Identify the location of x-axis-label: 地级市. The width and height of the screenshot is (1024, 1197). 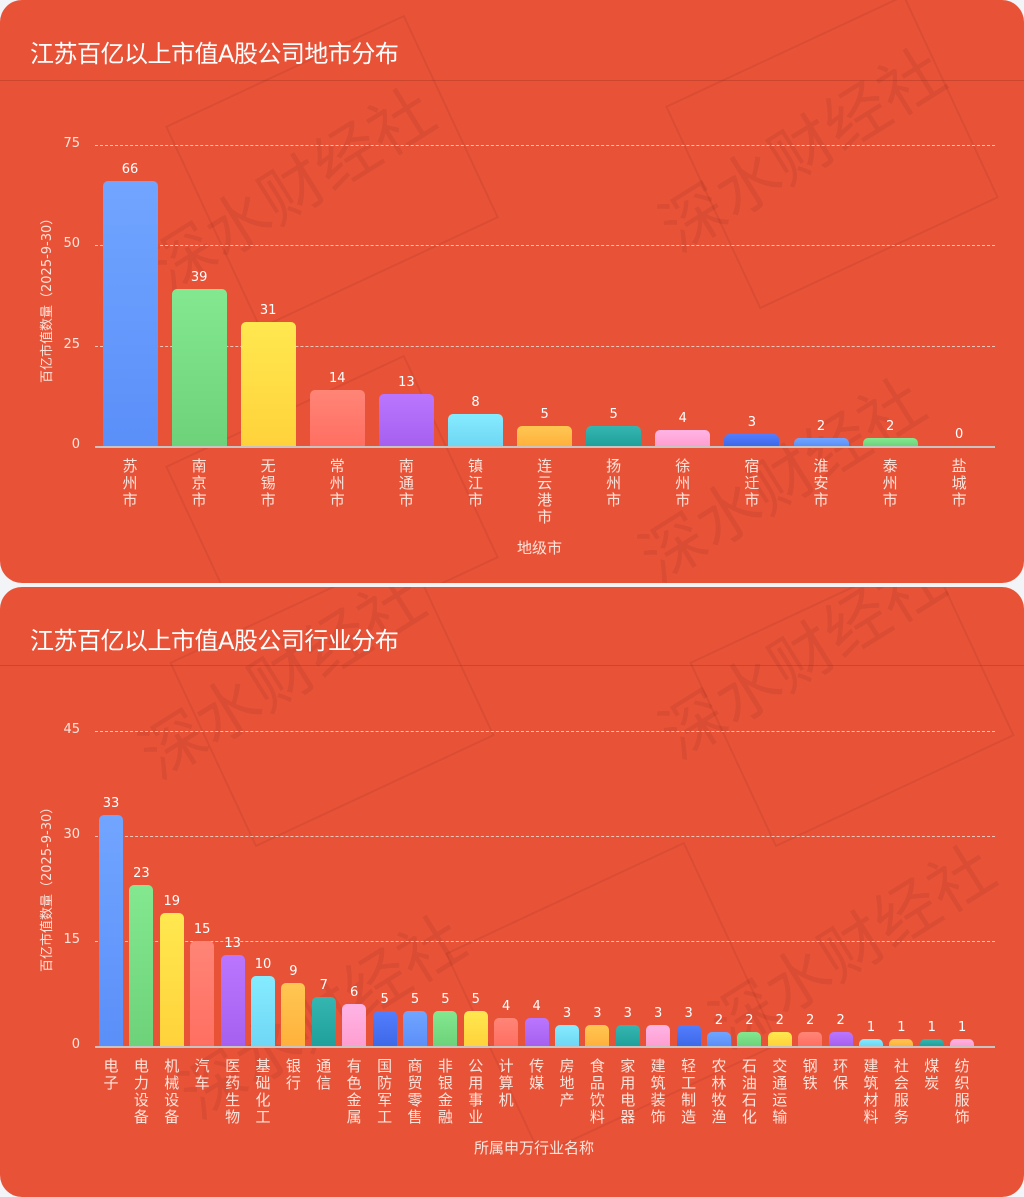
(540, 548).